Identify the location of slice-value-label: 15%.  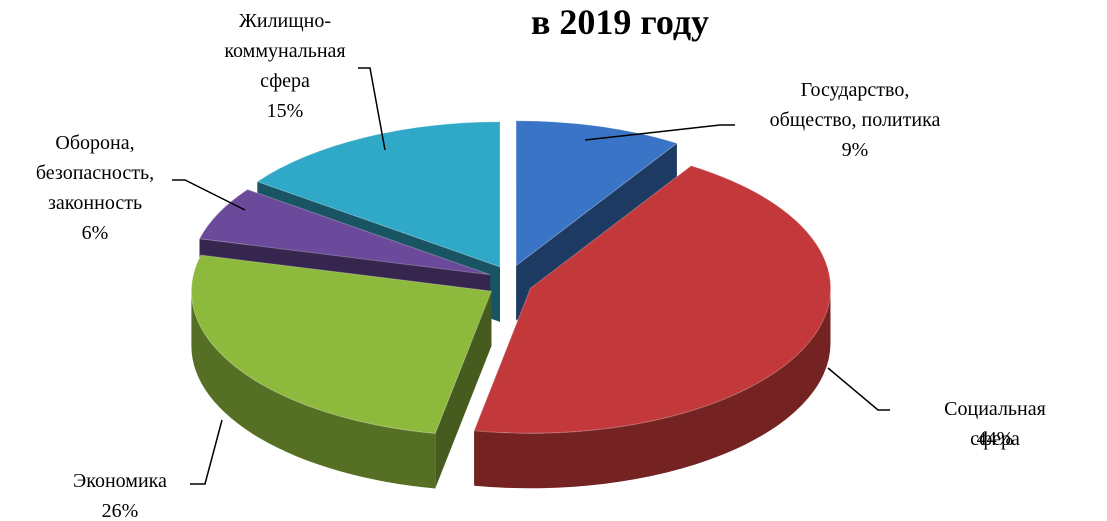
(285, 111).